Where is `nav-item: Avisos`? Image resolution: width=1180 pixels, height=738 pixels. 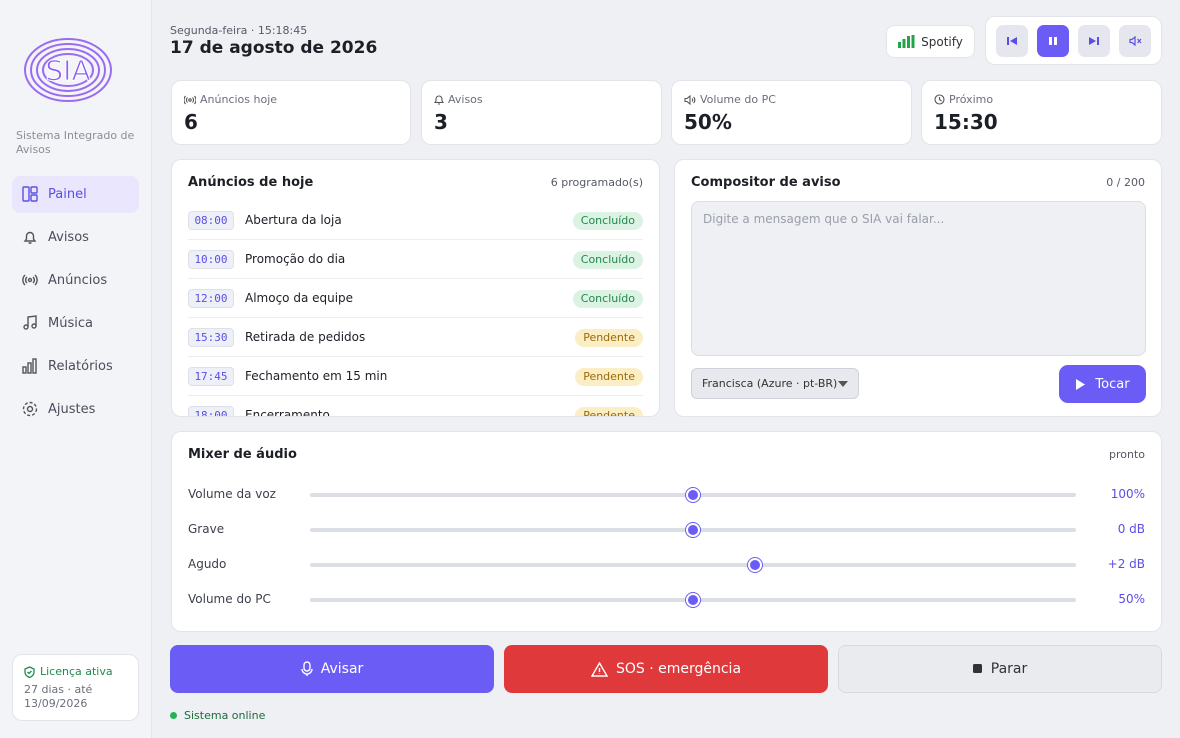
nav-item: Avisos is located at coordinates (75, 237).